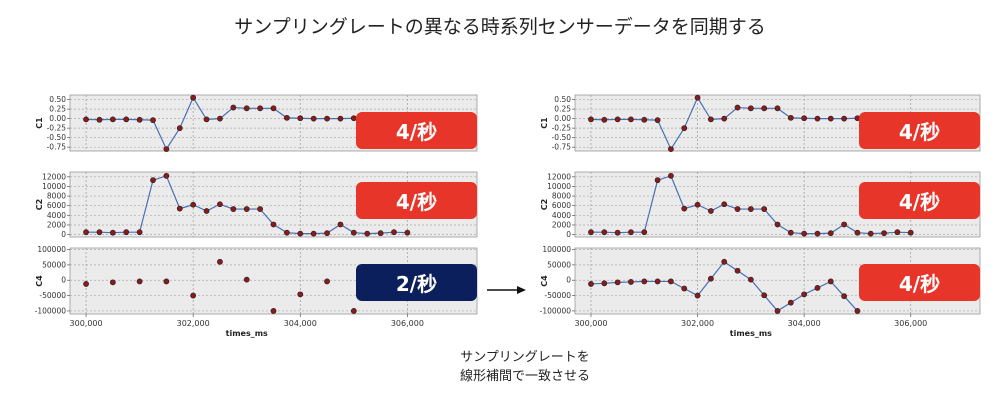 The width and height of the screenshot is (1000, 402). Describe the element at coordinates (500, 27) in the screenshot. I see `diagram-title: サンプリングレートの異なる時系列センサーデータを同期する` at that location.